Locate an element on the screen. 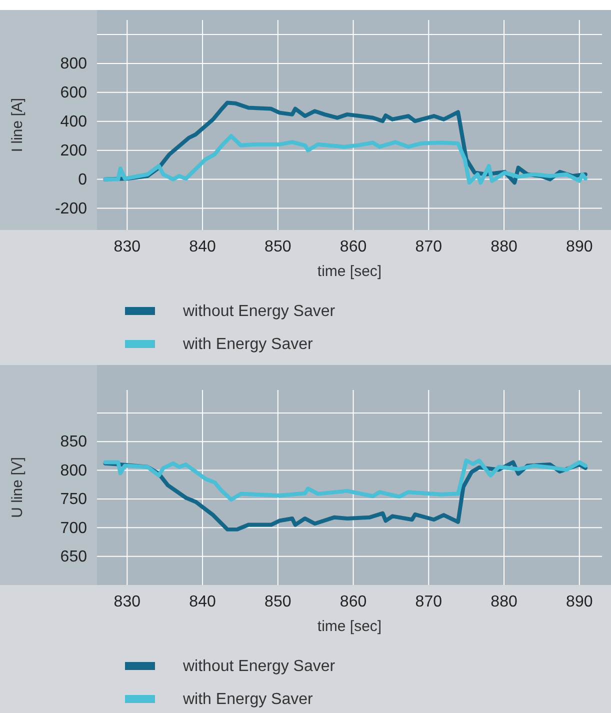 The image size is (611, 713). y-axis-title: U line [V] is located at coordinates (17, 487).